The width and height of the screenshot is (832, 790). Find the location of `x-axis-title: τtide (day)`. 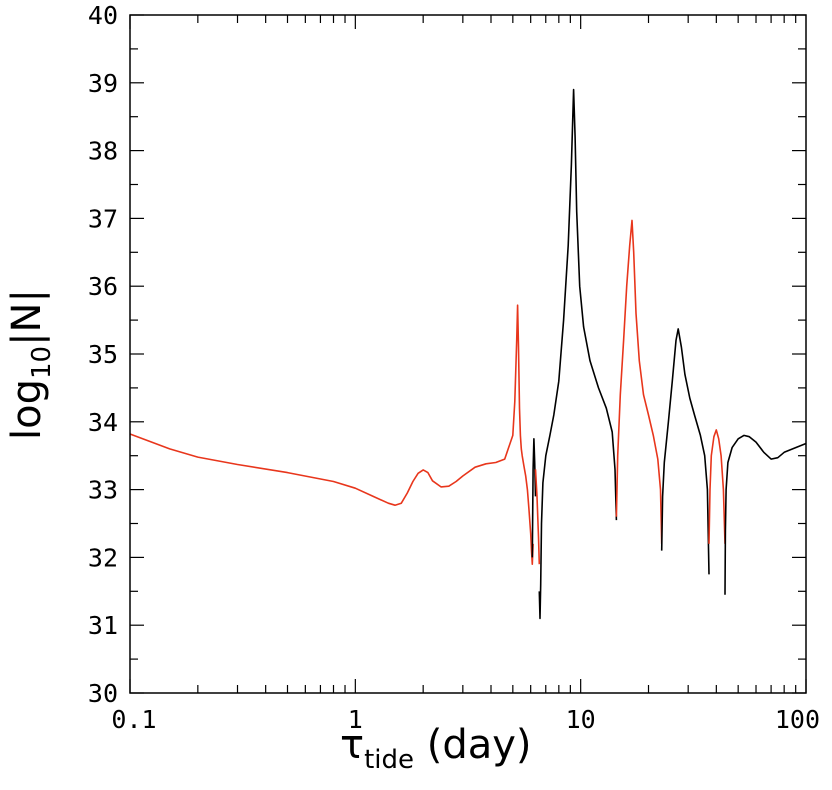

x-axis-title: τtide (day) is located at coordinates (436, 748).